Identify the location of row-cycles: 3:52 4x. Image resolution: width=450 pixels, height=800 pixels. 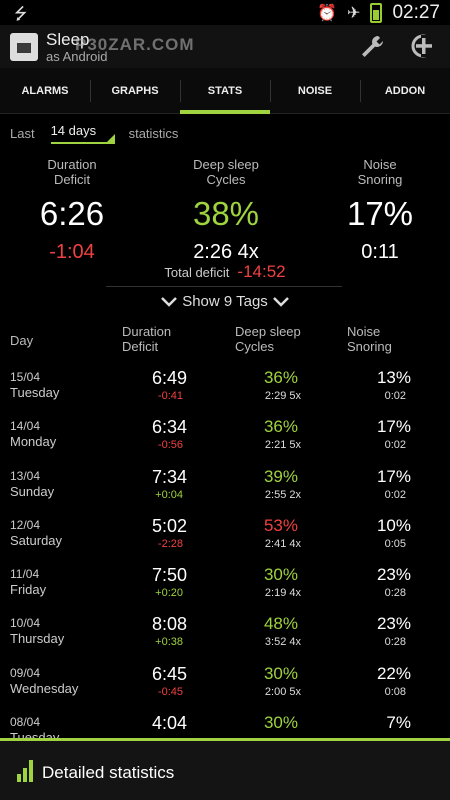
(282, 642).